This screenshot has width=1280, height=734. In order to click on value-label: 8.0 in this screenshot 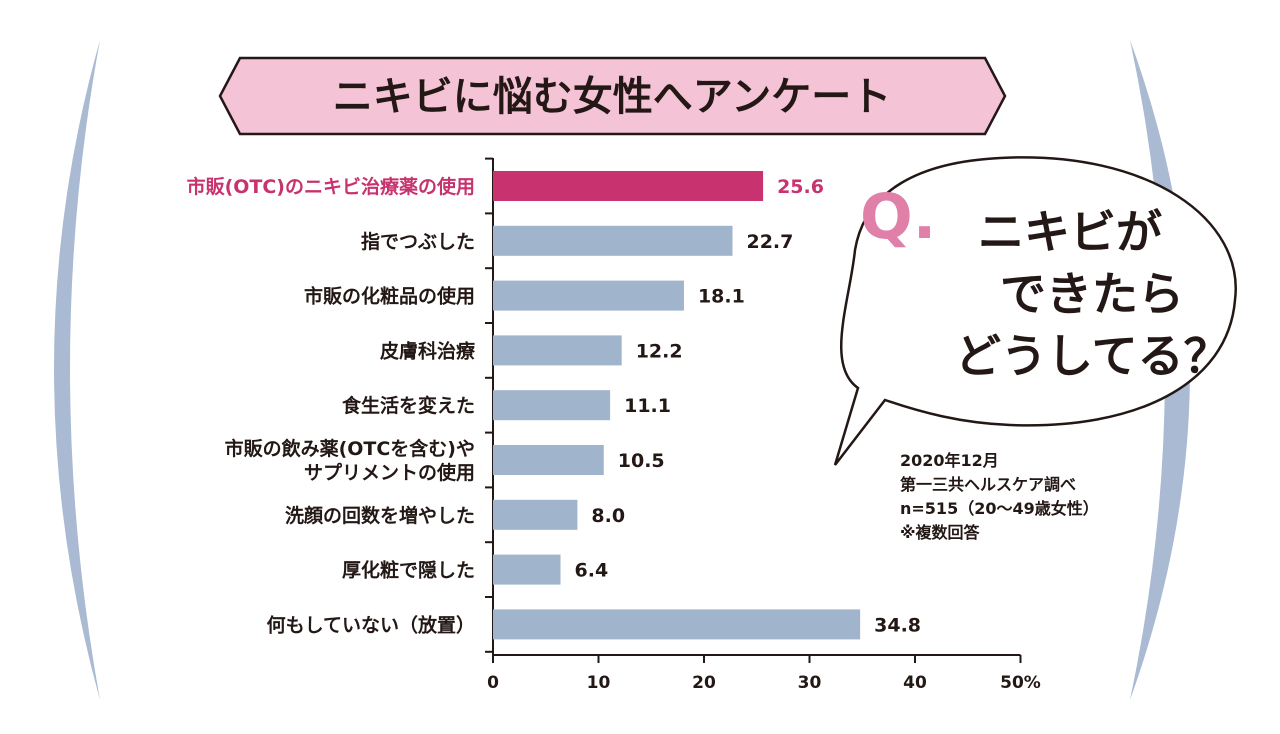, I will do `click(608, 516)`.